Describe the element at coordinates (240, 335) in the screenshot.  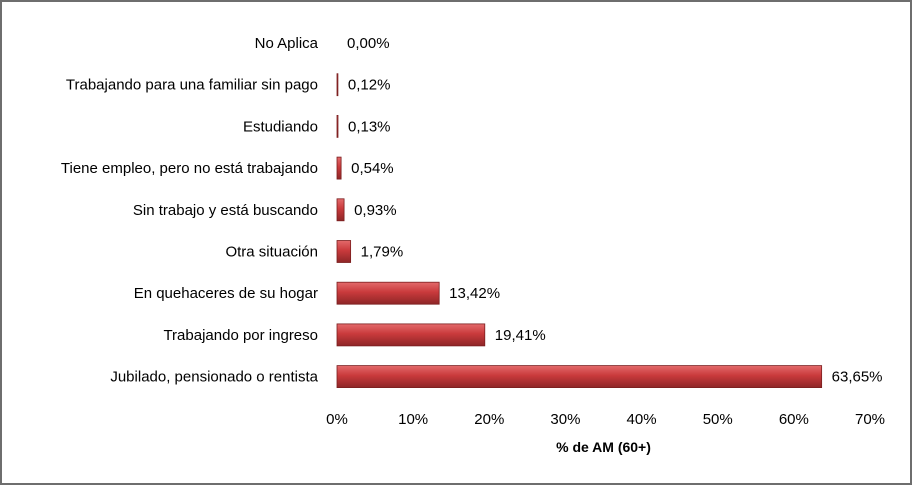
I see `category-label: Trabajando por ingreso` at that location.